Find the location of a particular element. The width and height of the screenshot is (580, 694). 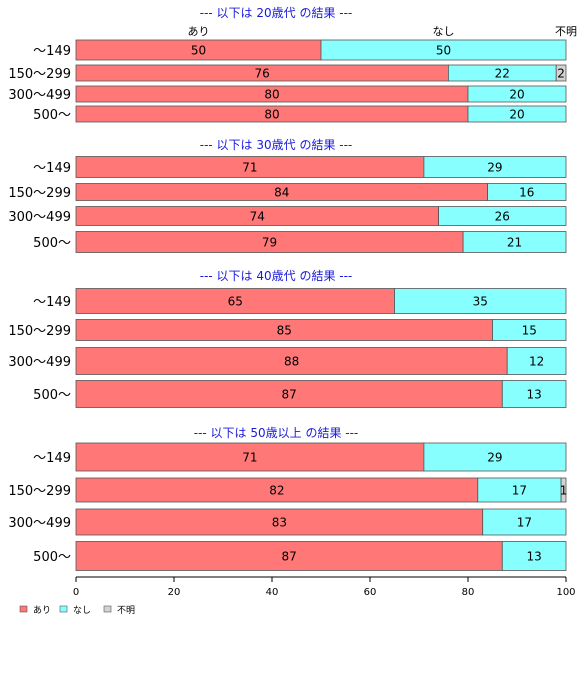

segment-value-label: 12 is located at coordinates (536, 362).